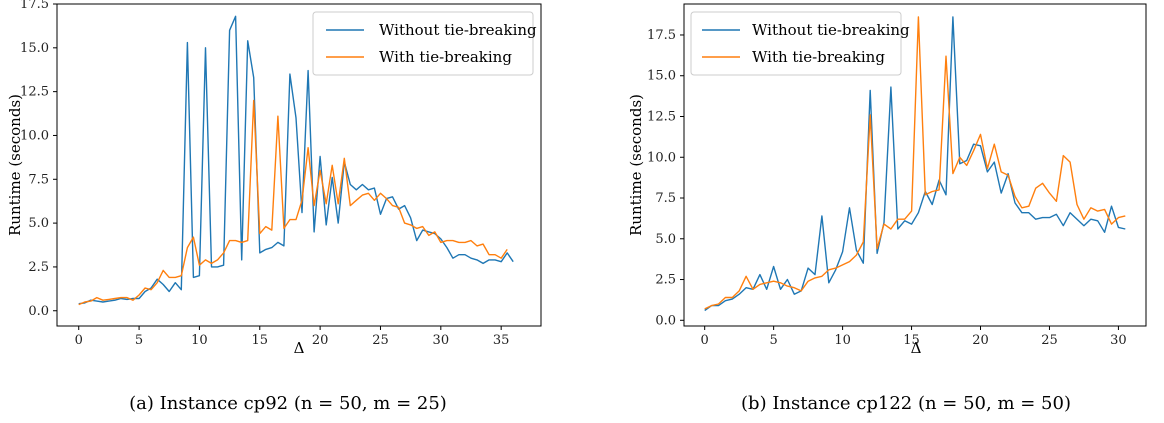 The height and width of the screenshot is (423, 1164). What do you see at coordinates (288, 403) in the screenshot?
I see `caption-a: (a) Instance cp92 (n = 50, m = 25)` at bounding box center [288, 403].